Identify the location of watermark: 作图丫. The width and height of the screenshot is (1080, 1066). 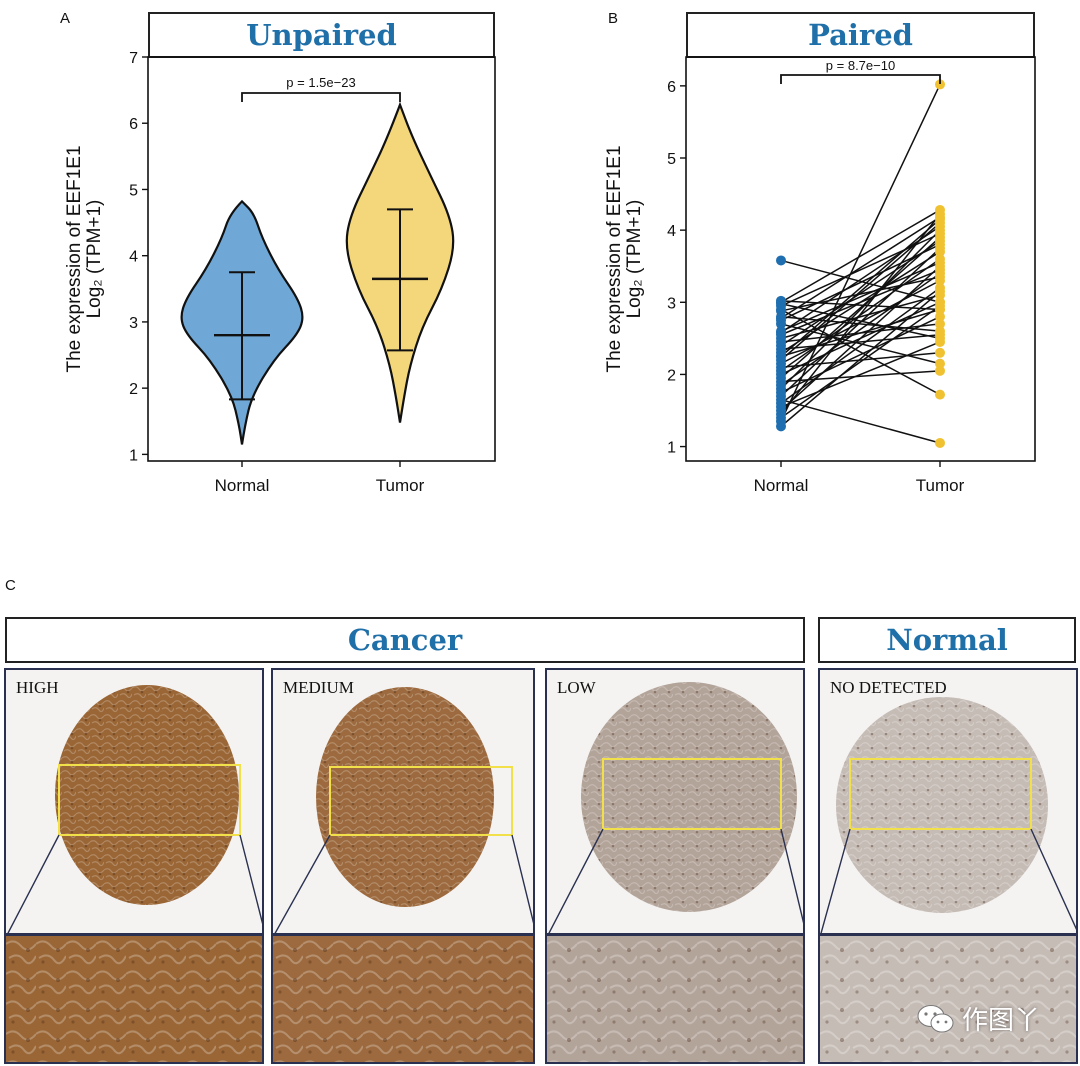
(978, 1018).